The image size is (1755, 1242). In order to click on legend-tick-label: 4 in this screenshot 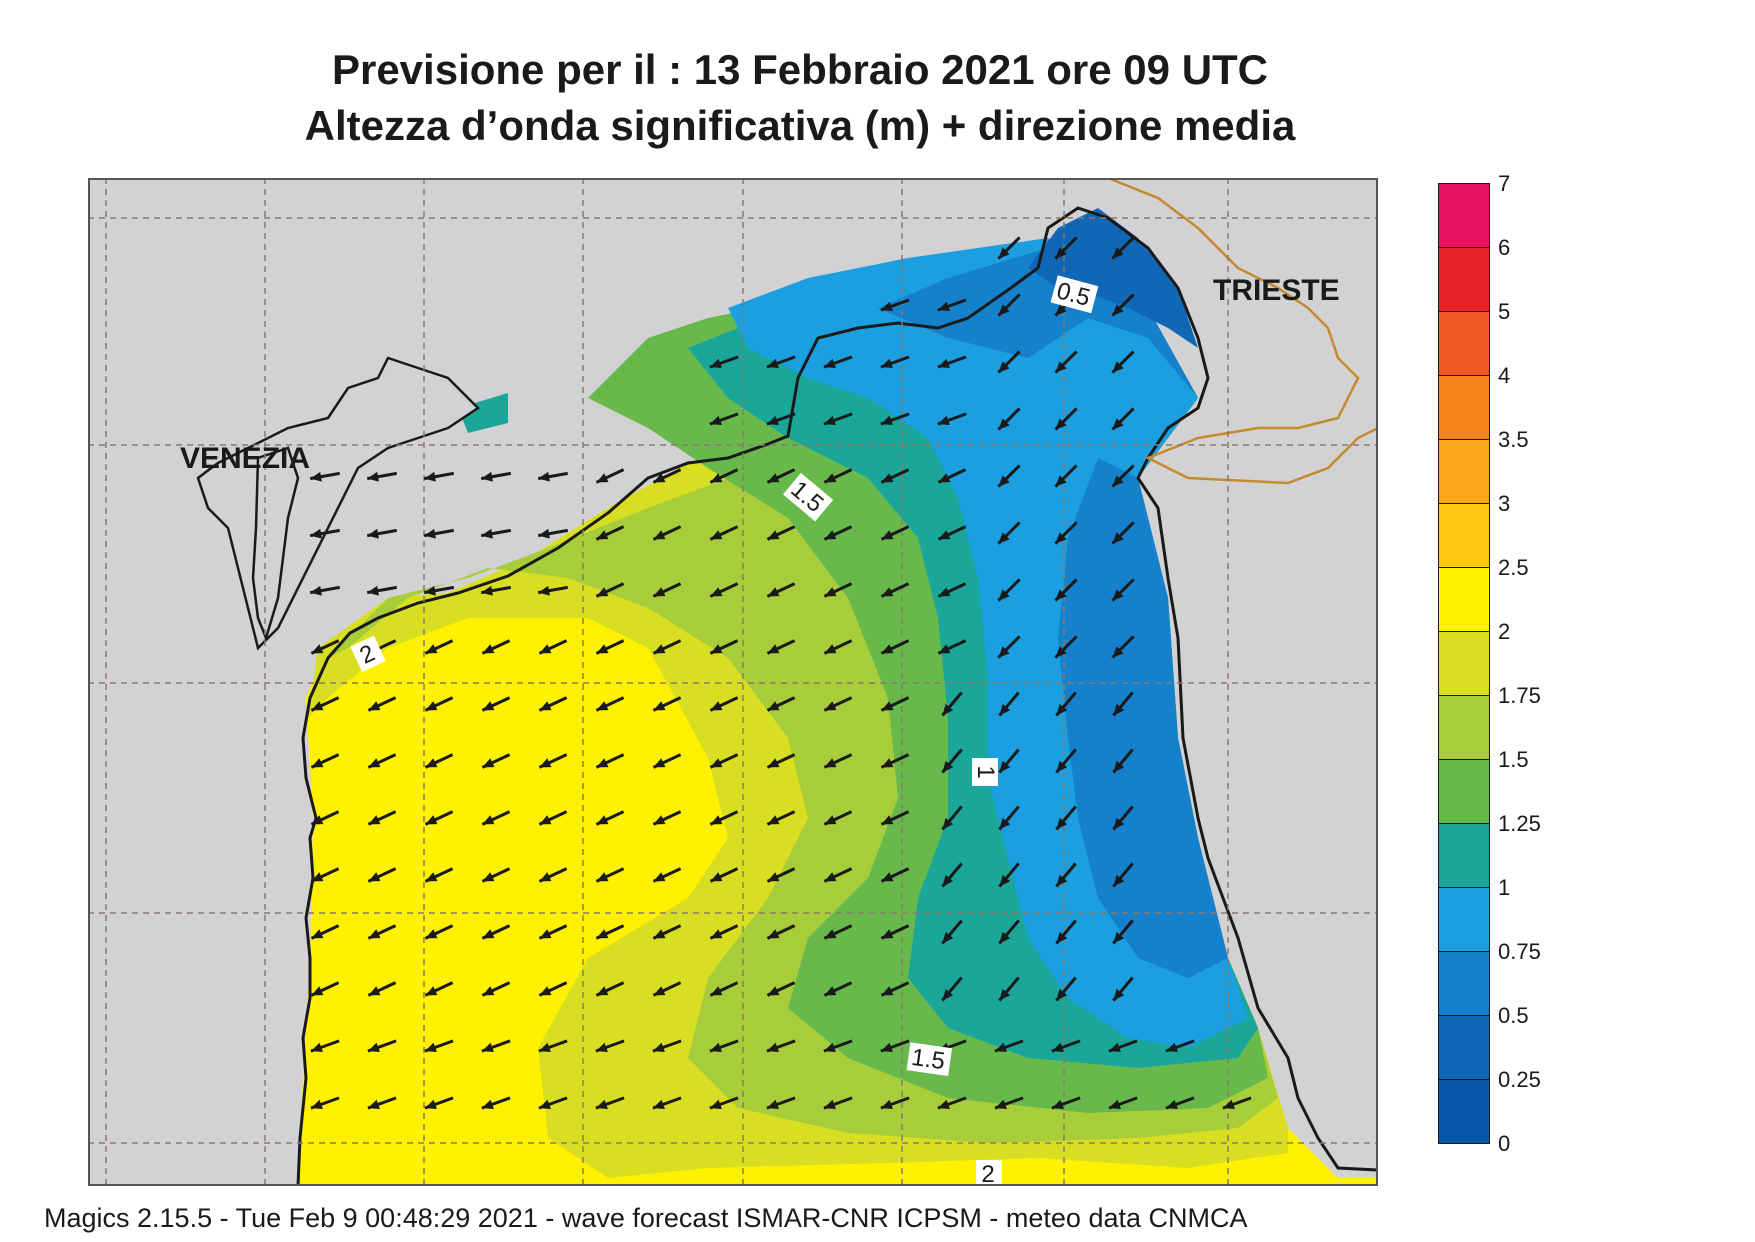, I will do `click(1504, 375)`.